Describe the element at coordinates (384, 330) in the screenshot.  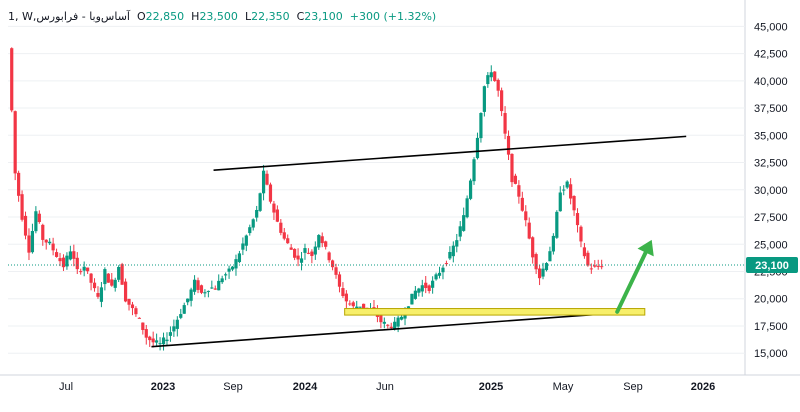
I see `trendline` at that location.